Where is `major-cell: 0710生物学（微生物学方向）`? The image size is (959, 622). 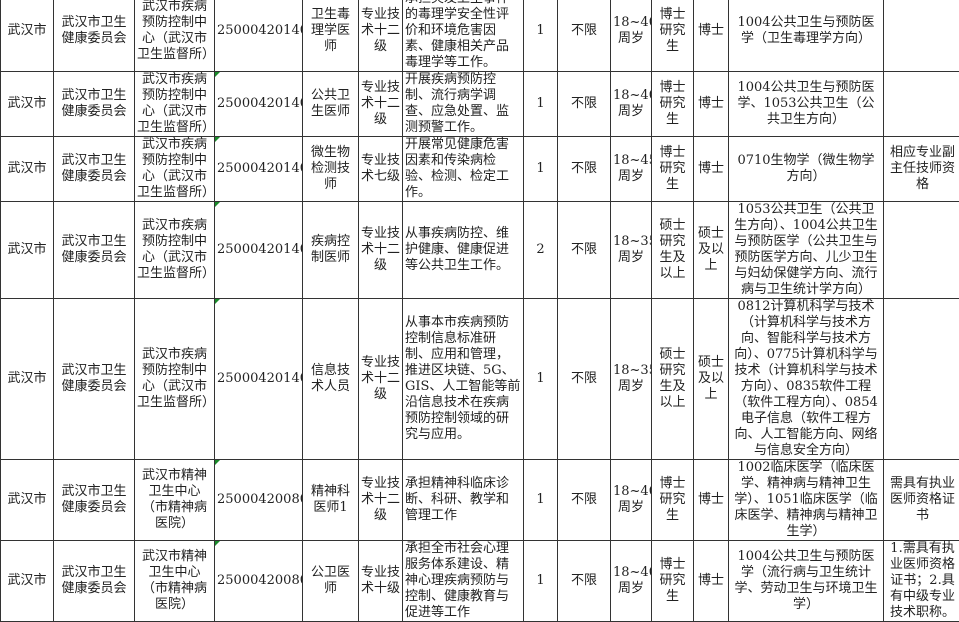
major-cell: 0710生物学（微生物学方向） is located at coordinates (806, 169).